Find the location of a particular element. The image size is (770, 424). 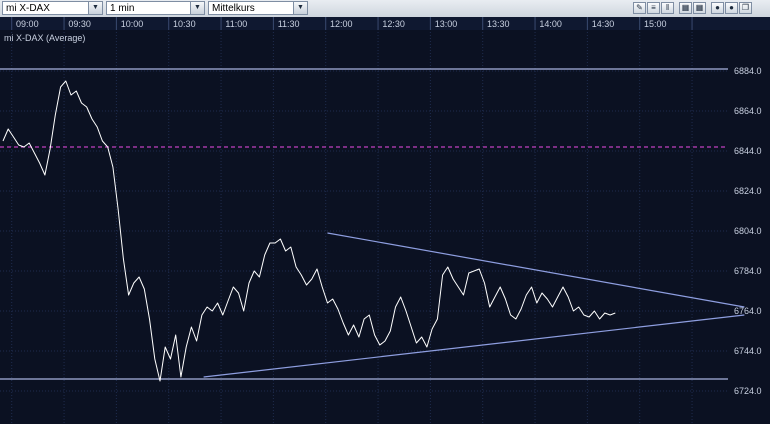

grid-icon: ▦ is located at coordinates (685, 8).